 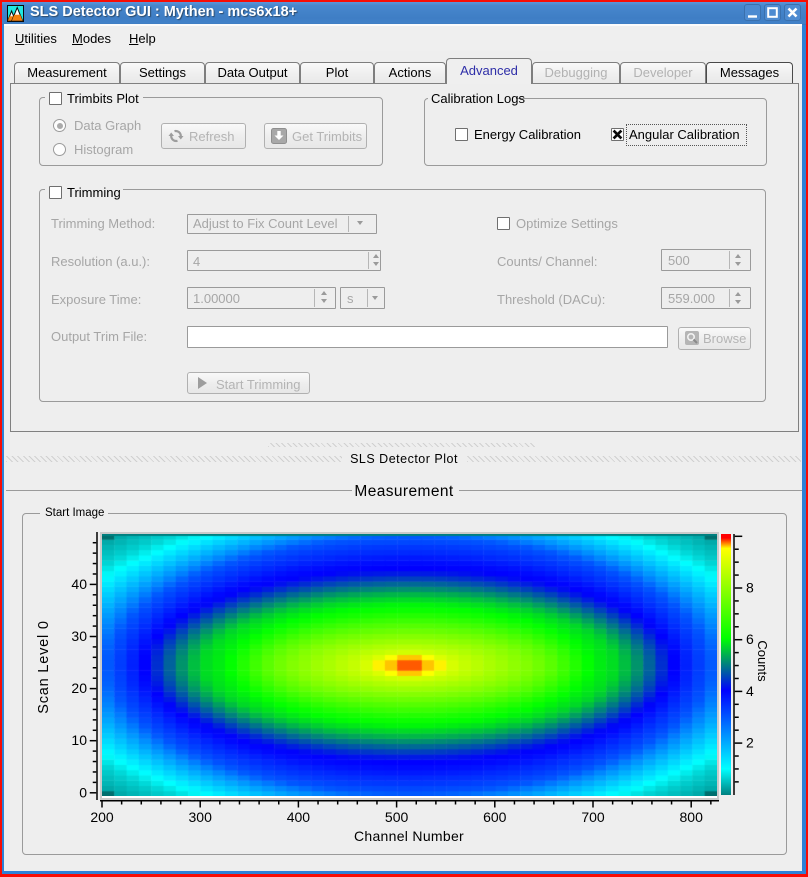 What do you see at coordinates (762, 661) in the screenshot?
I see `svg-text: Counts` at bounding box center [762, 661].